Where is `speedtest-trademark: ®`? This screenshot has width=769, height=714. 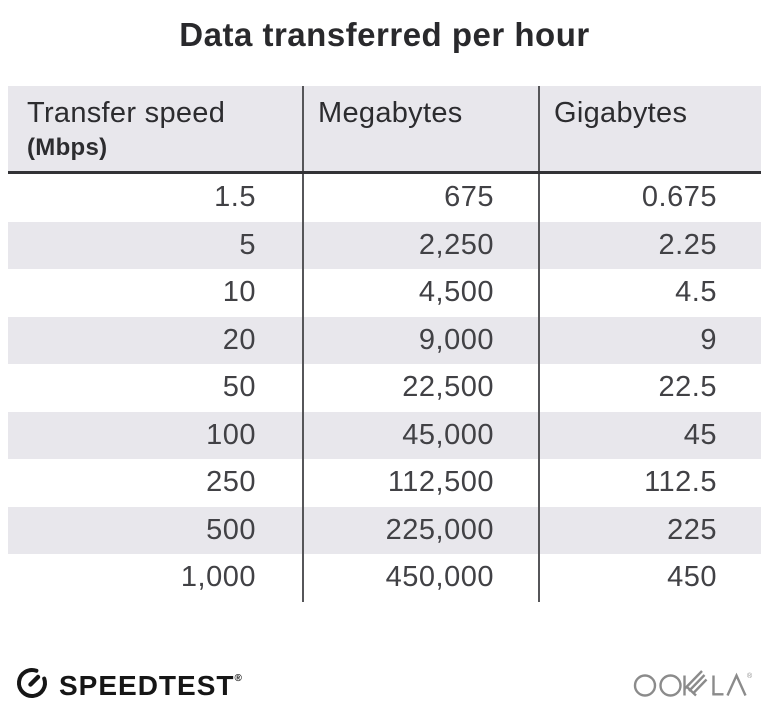 speedtest-trademark: ® is located at coordinates (238, 678).